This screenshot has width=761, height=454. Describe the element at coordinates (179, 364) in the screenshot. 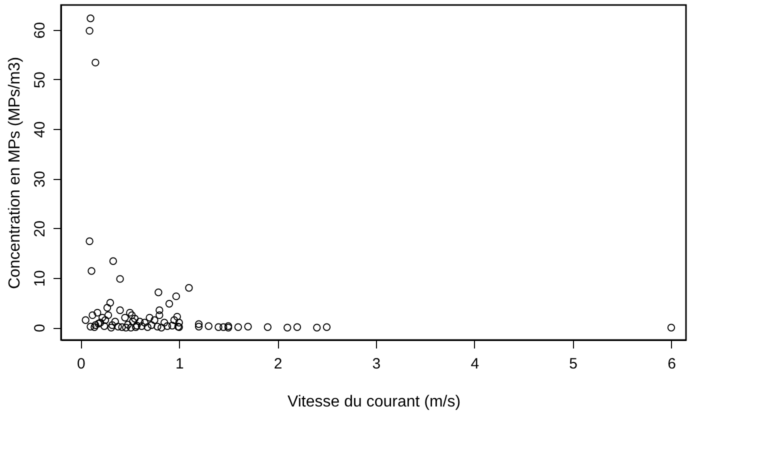

I see `x-tick-label: 1` at that location.